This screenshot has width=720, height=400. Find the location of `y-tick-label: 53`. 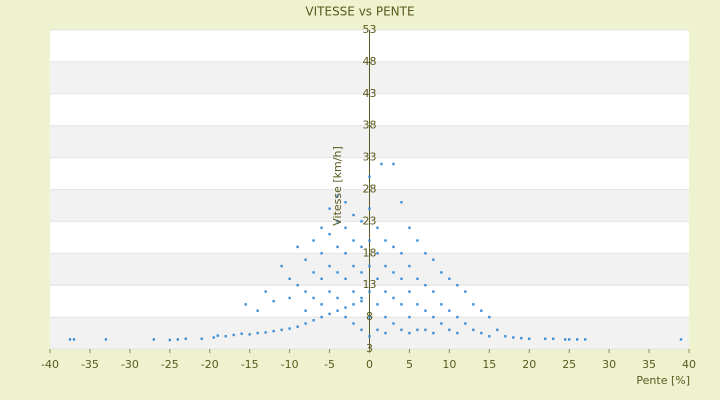

y-tick-label: 53 is located at coordinates (370, 29).